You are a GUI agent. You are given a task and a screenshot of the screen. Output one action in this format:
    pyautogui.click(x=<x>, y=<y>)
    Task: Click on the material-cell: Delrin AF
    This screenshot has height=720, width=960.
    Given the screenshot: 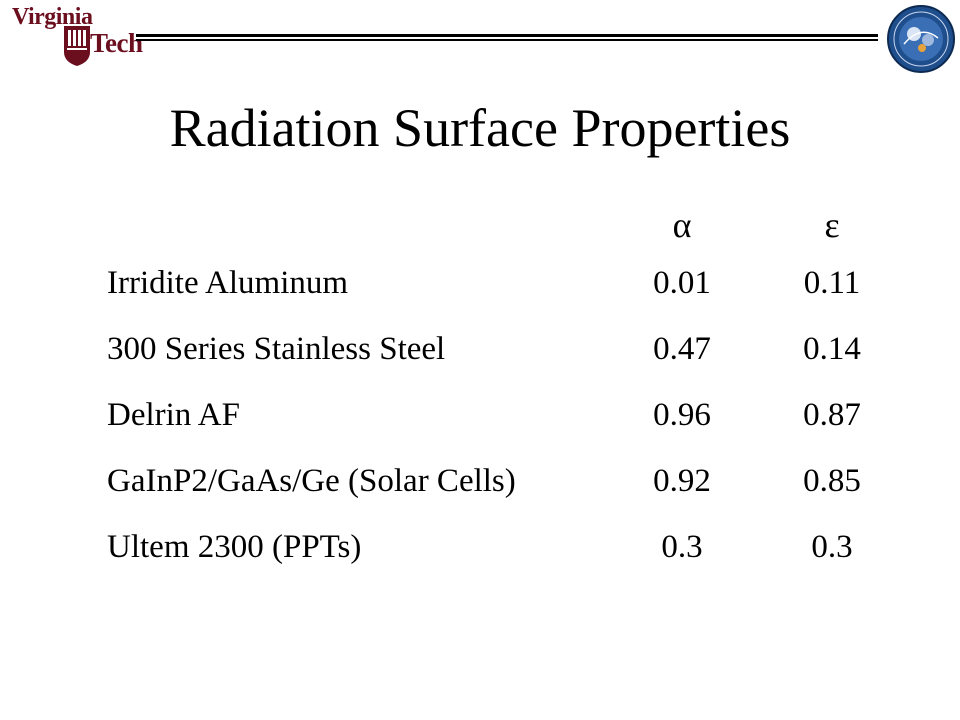 What is the action you would take?
    pyautogui.click(x=173, y=414)
    